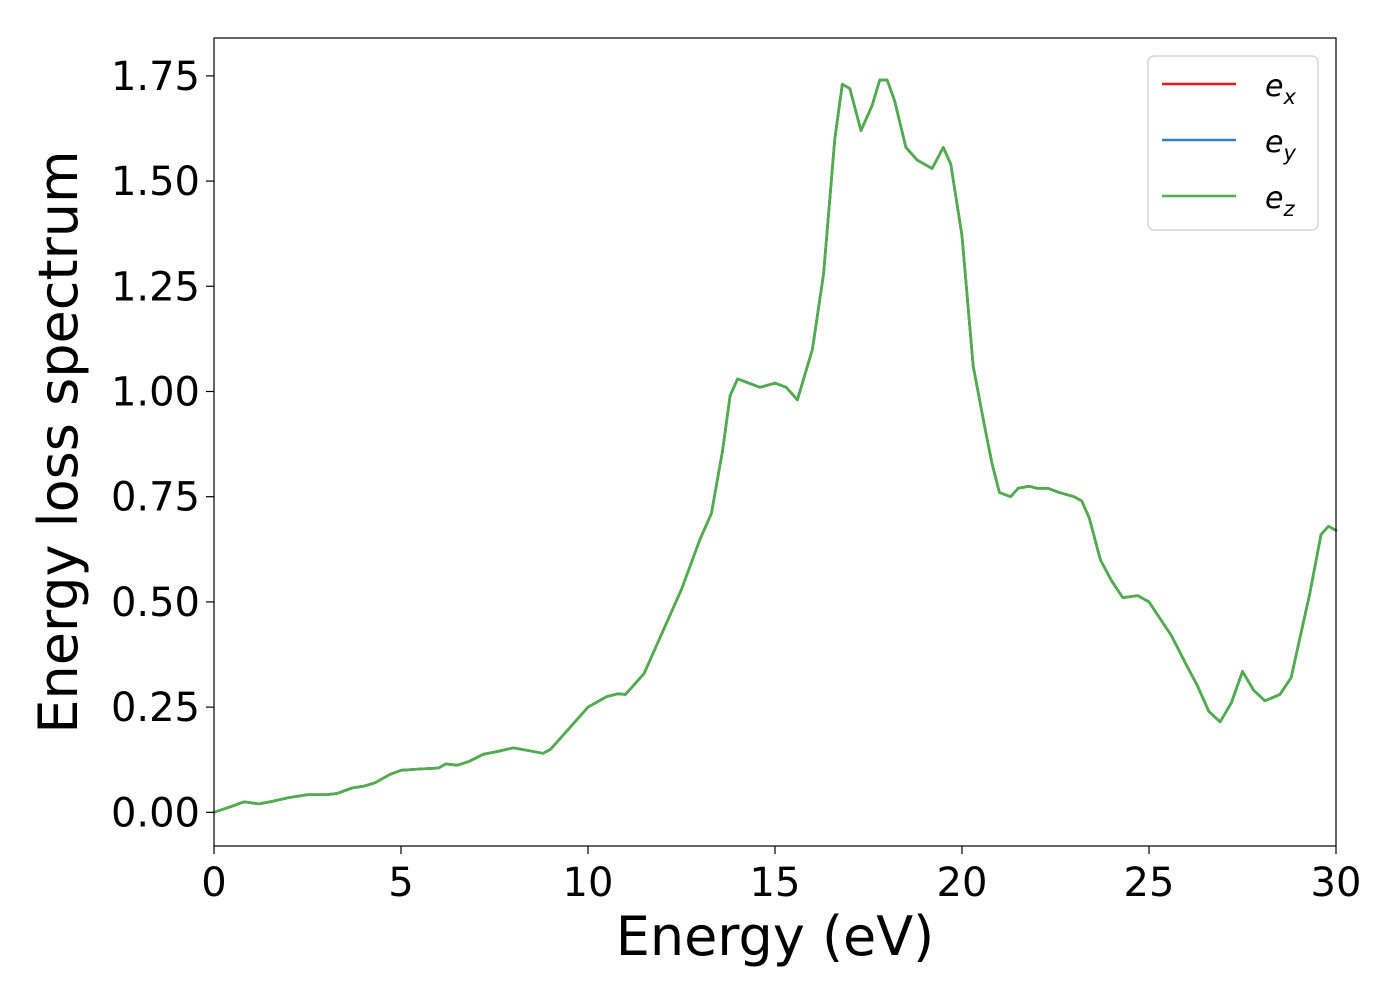 The image size is (1400, 1000). What do you see at coordinates (155, 182) in the screenshot?
I see `y-tick-label: 1.50` at bounding box center [155, 182].